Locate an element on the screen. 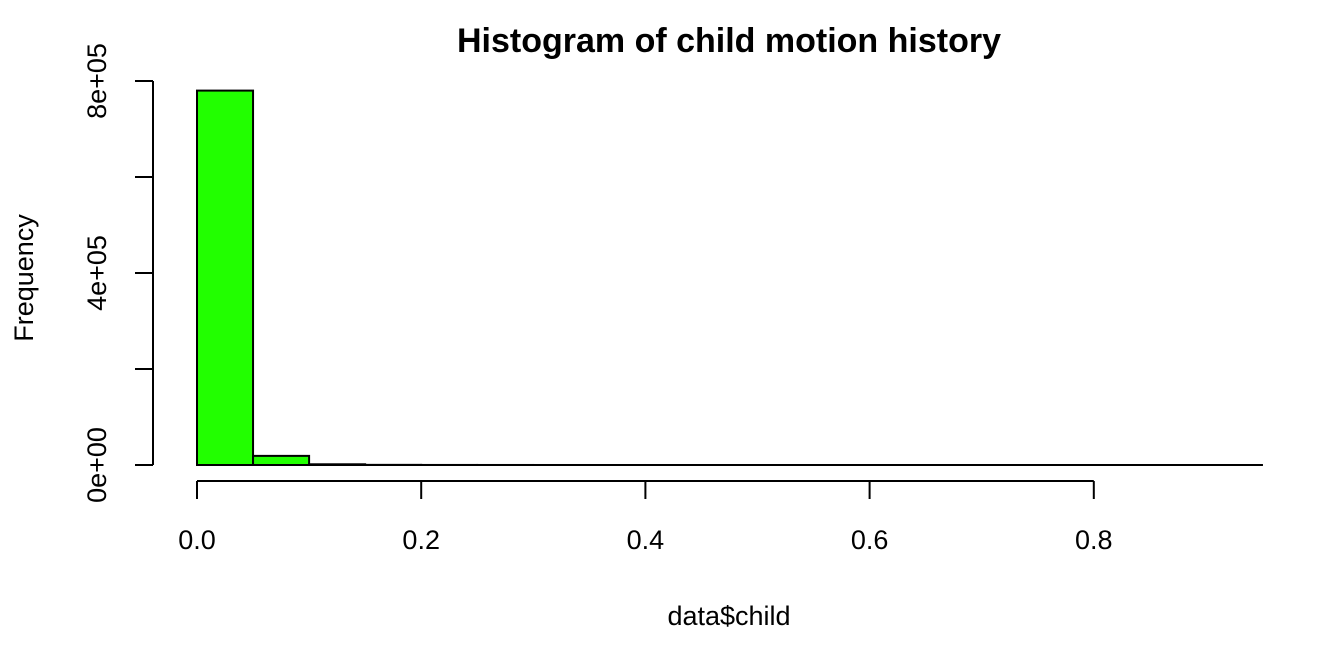  chart-title: Histogram of child motion history is located at coordinates (729, 41).